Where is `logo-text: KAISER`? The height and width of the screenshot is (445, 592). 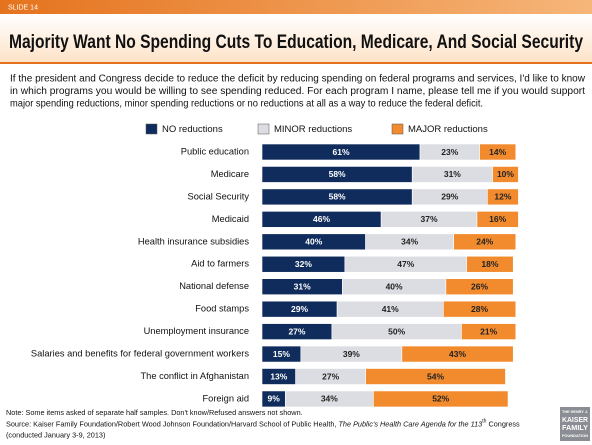
logo-text: KAISER is located at coordinates (575, 420).